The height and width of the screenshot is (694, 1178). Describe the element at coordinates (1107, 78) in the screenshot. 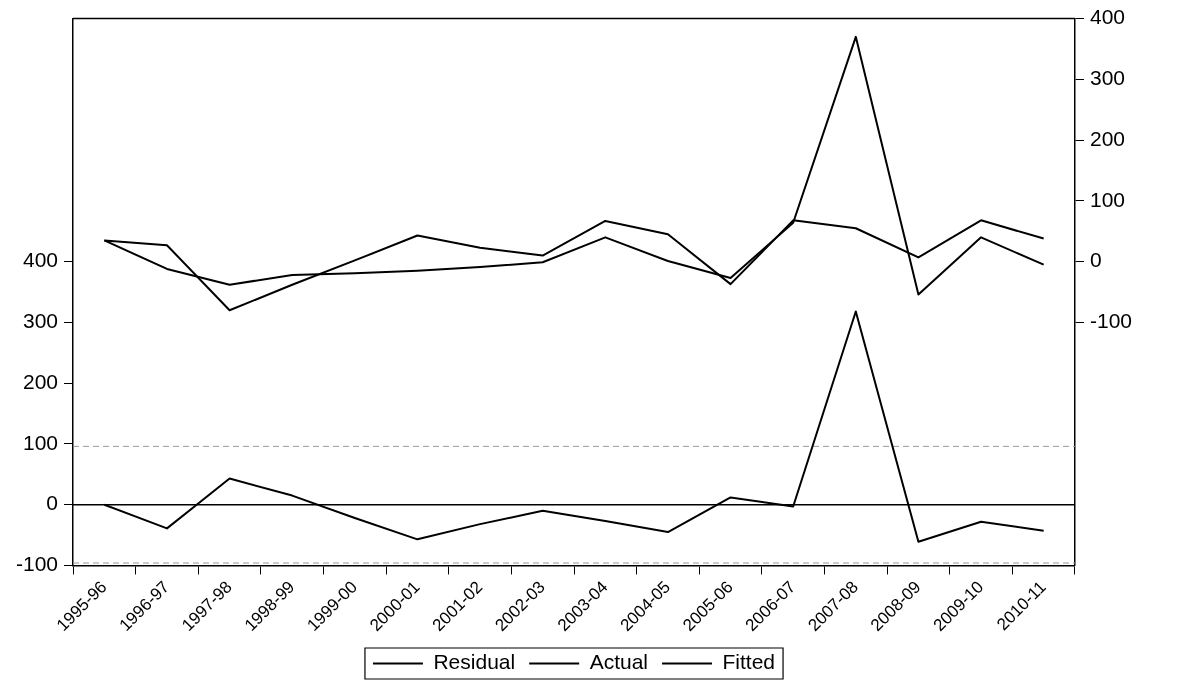

I see `y2-tick-label: 300` at that location.